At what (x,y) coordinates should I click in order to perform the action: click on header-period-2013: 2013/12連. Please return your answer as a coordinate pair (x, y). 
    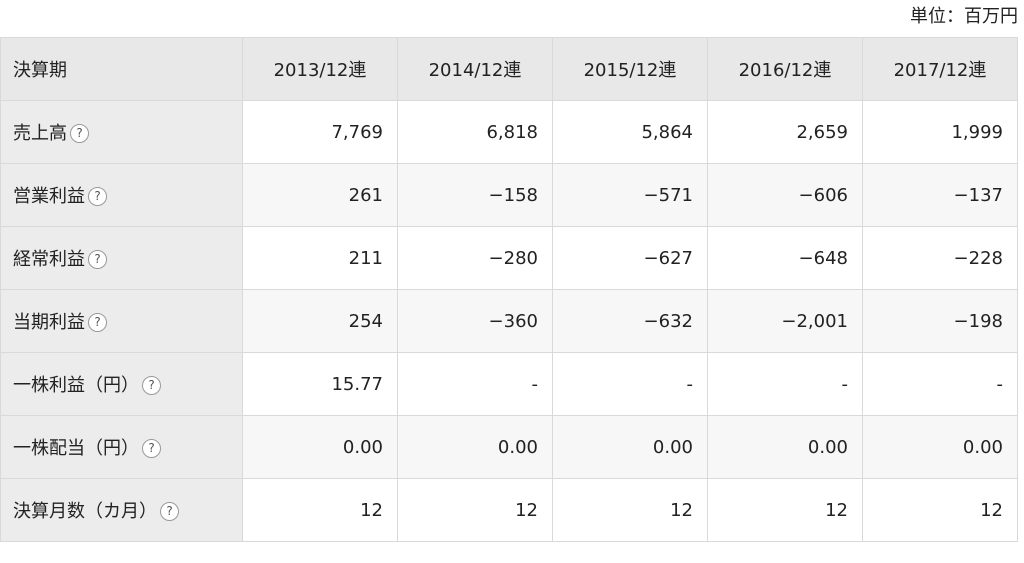
    Looking at the image, I should click on (320, 69).